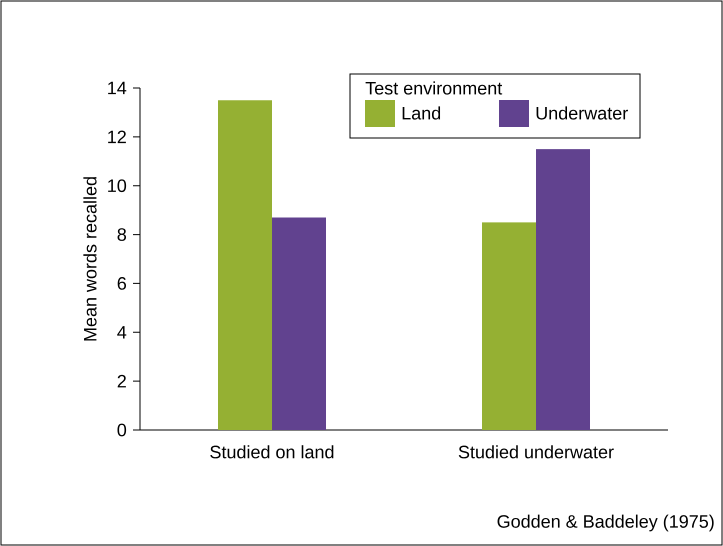 The width and height of the screenshot is (723, 546). I want to click on y-tick-label: 4, so click(121, 332).